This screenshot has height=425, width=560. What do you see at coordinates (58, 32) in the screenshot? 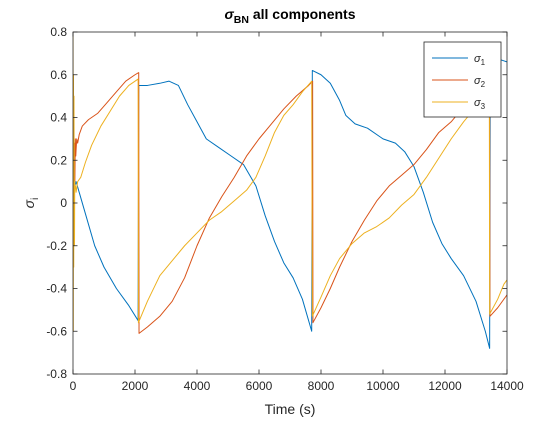
I see `y-tick-label: 0.8` at bounding box center [58, 32].